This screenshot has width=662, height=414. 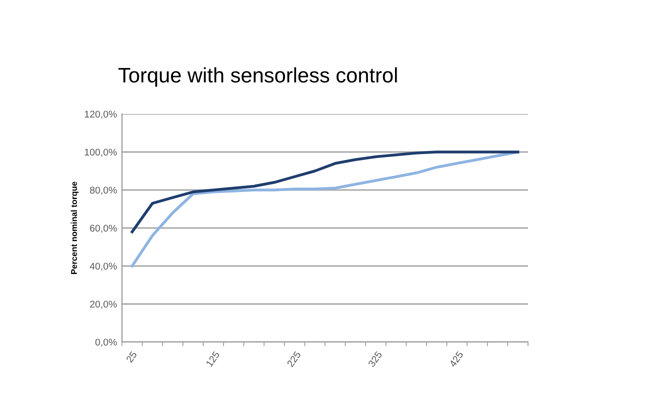 What do you see at coordinates (103, 304) in the screenshot?
I see `y-tick-label: 20,0%` at bounding box center [103, 304].